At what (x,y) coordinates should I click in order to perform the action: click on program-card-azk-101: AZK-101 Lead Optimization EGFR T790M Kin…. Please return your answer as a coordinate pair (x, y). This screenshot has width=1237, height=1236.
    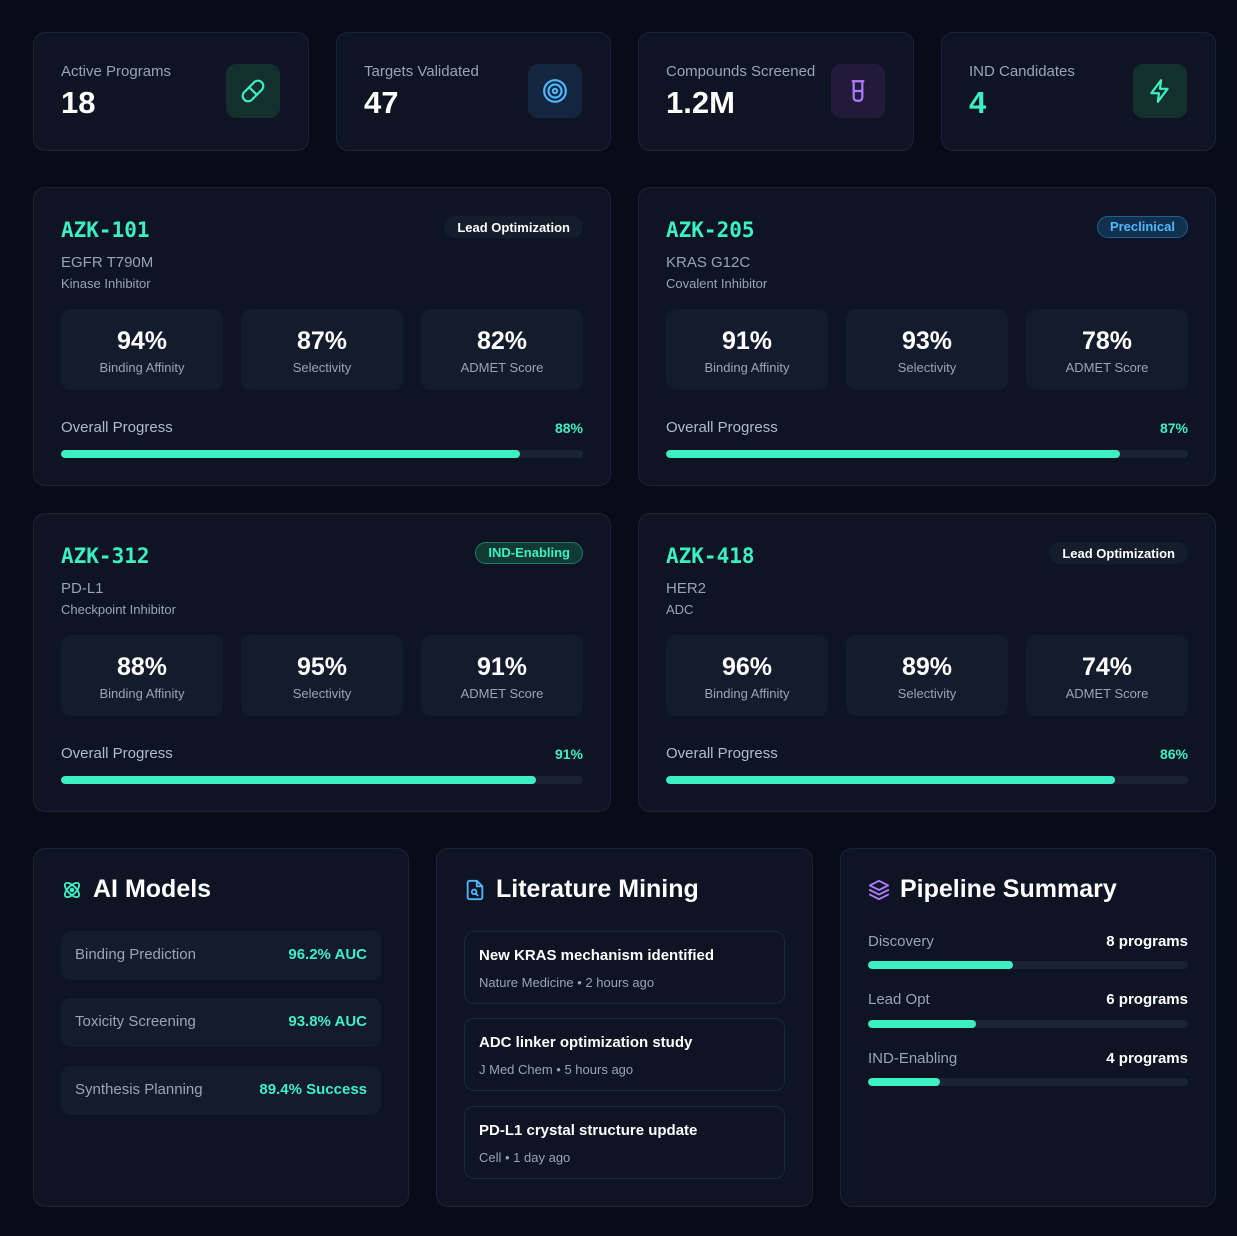
    Looking at the image, I should click on (322, 336).